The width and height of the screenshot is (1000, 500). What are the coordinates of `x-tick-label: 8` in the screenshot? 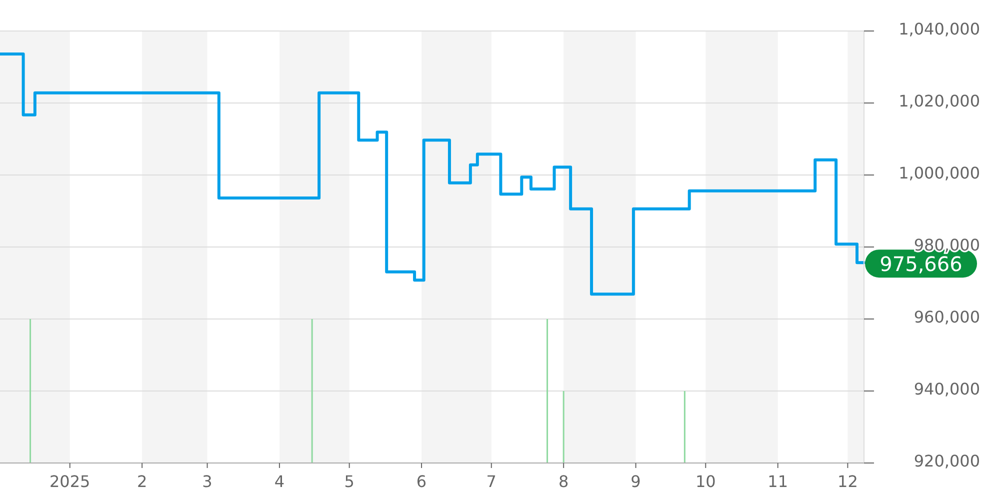 It's located at (563, 481).